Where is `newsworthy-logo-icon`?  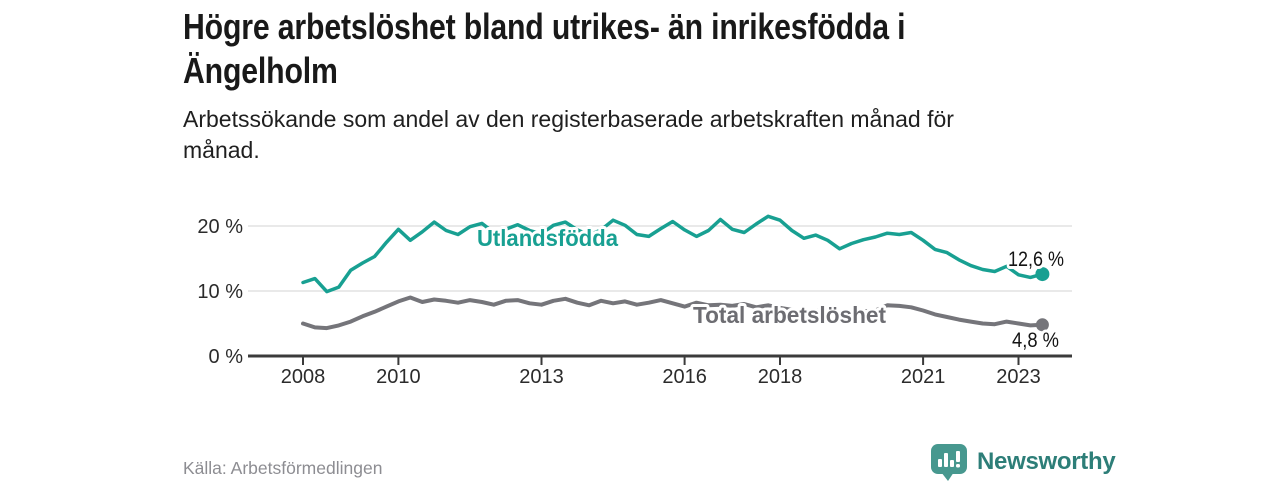 newsworthy-logo-icon is located at coordinates (949, 462).